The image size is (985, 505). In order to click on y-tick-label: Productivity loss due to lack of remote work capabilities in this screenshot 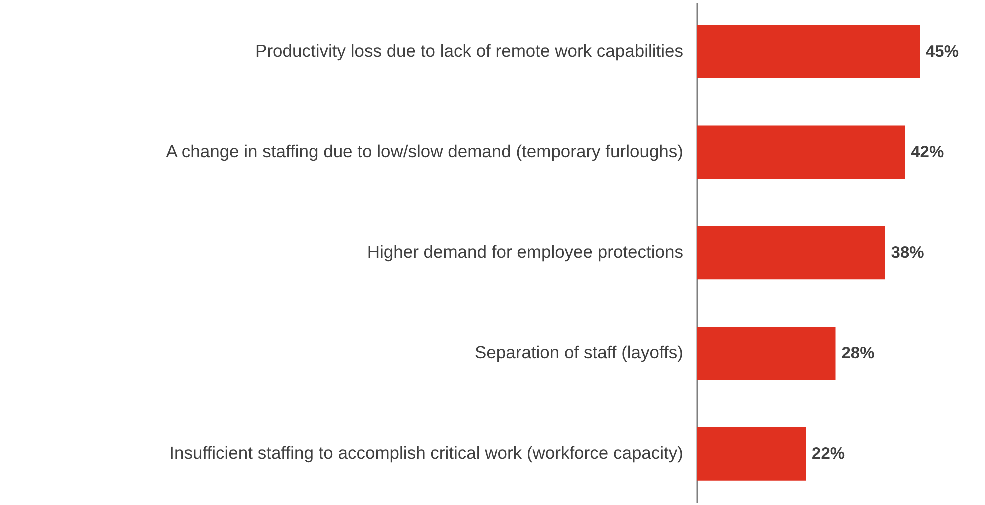, I will do `click(470, 50)`.